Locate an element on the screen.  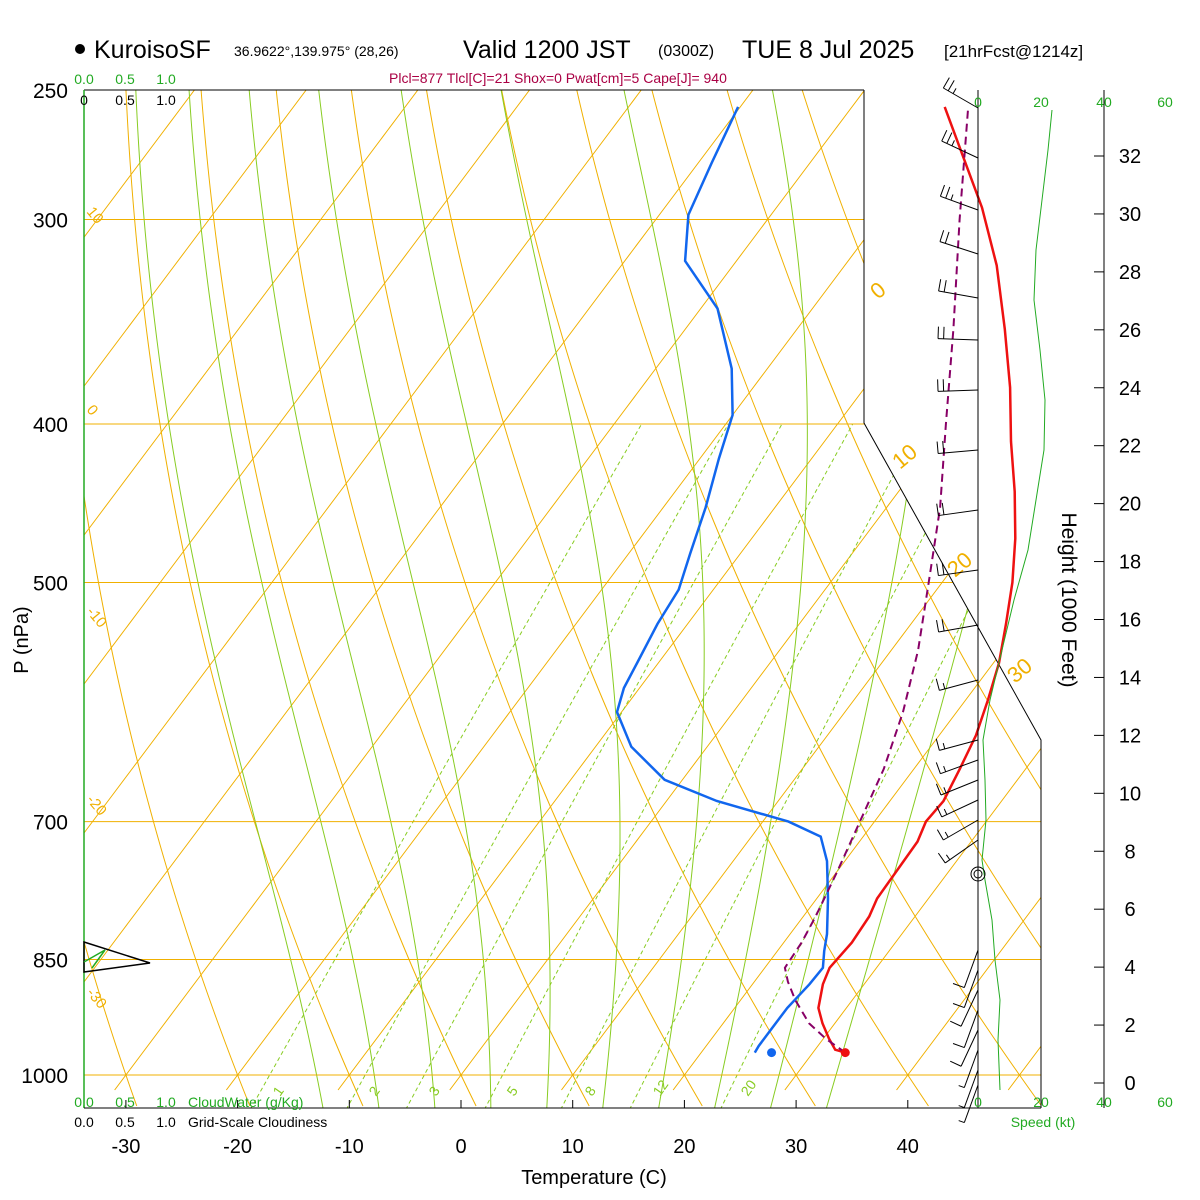
cloudiness-profile is located at coordinates (117, 956).